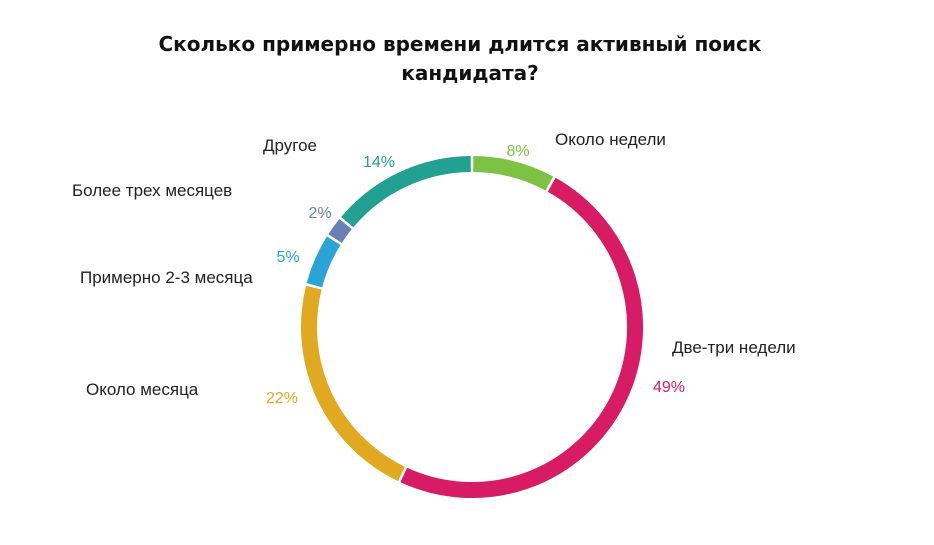  I want to click on category-label-5: Более трех месяцев, so click(152, 190).